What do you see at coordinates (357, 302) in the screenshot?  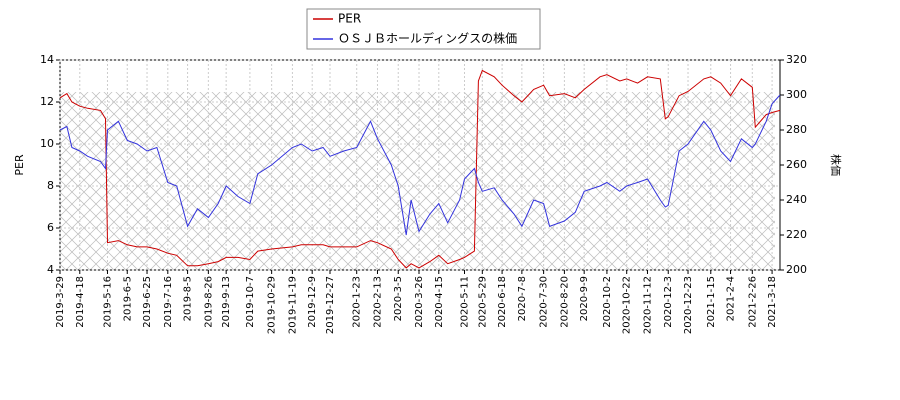 I see `x-tick-label: 2020-1-23` at bounding box center [357, 302].